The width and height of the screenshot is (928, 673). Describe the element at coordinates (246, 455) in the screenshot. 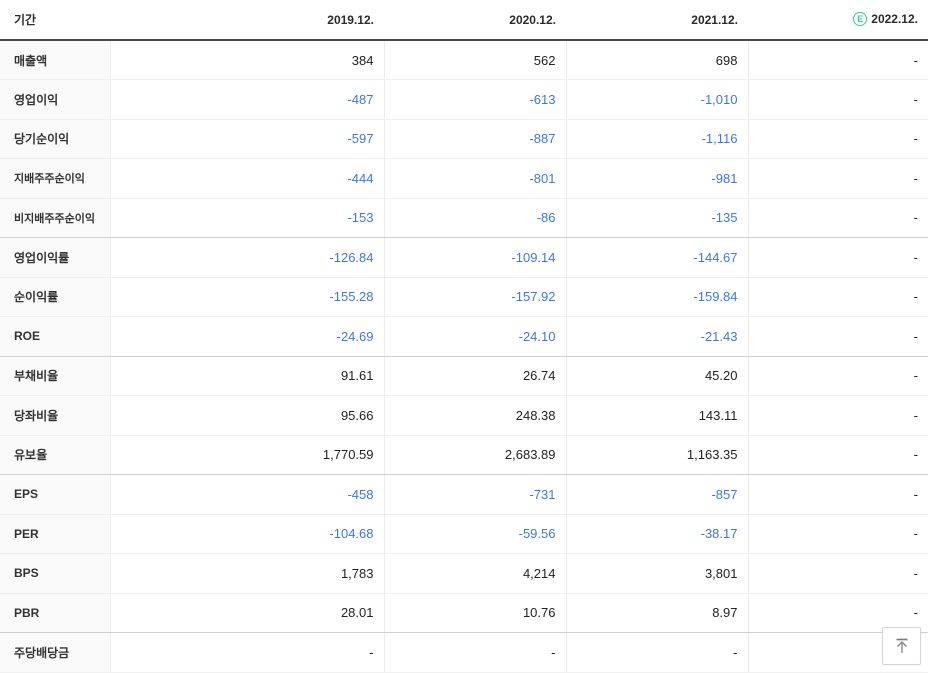

I see `cell-value: 1,770.59` at that location.